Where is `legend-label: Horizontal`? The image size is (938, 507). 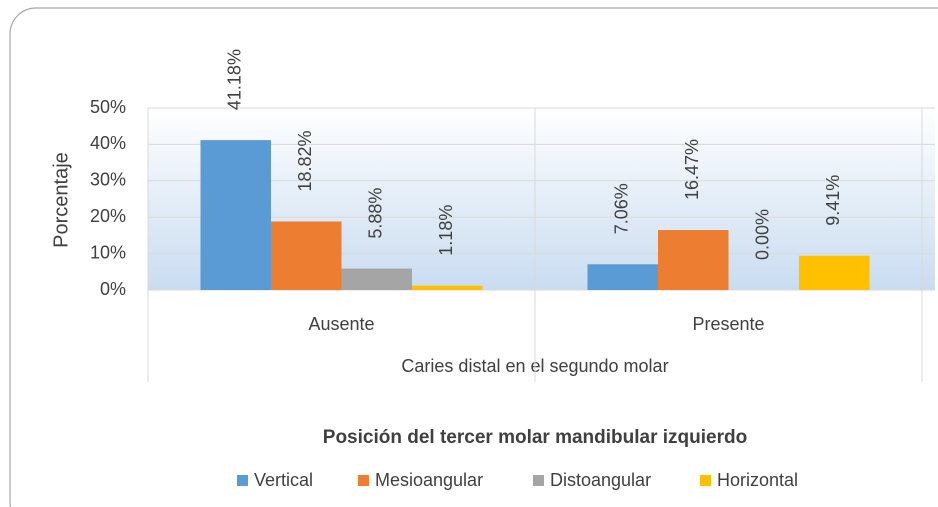
legend-label: Horizontal is located at coordinates (757, 480).